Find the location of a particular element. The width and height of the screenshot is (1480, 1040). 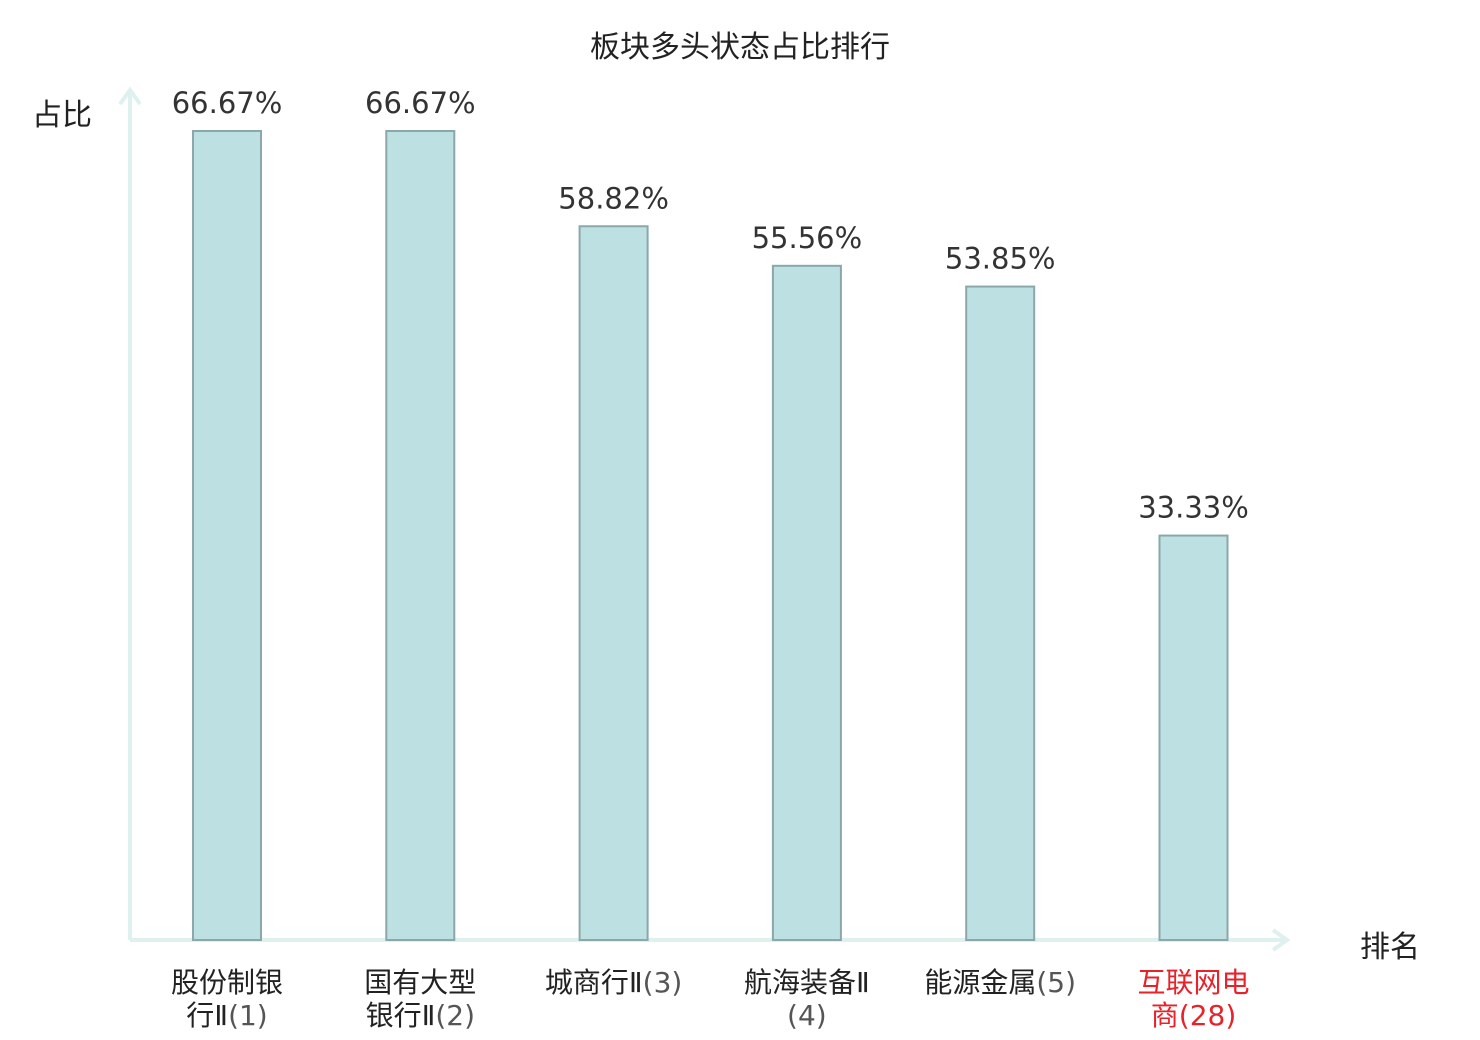

category-name: 航海装备Ⅱ is located at coordinates (806, 982).